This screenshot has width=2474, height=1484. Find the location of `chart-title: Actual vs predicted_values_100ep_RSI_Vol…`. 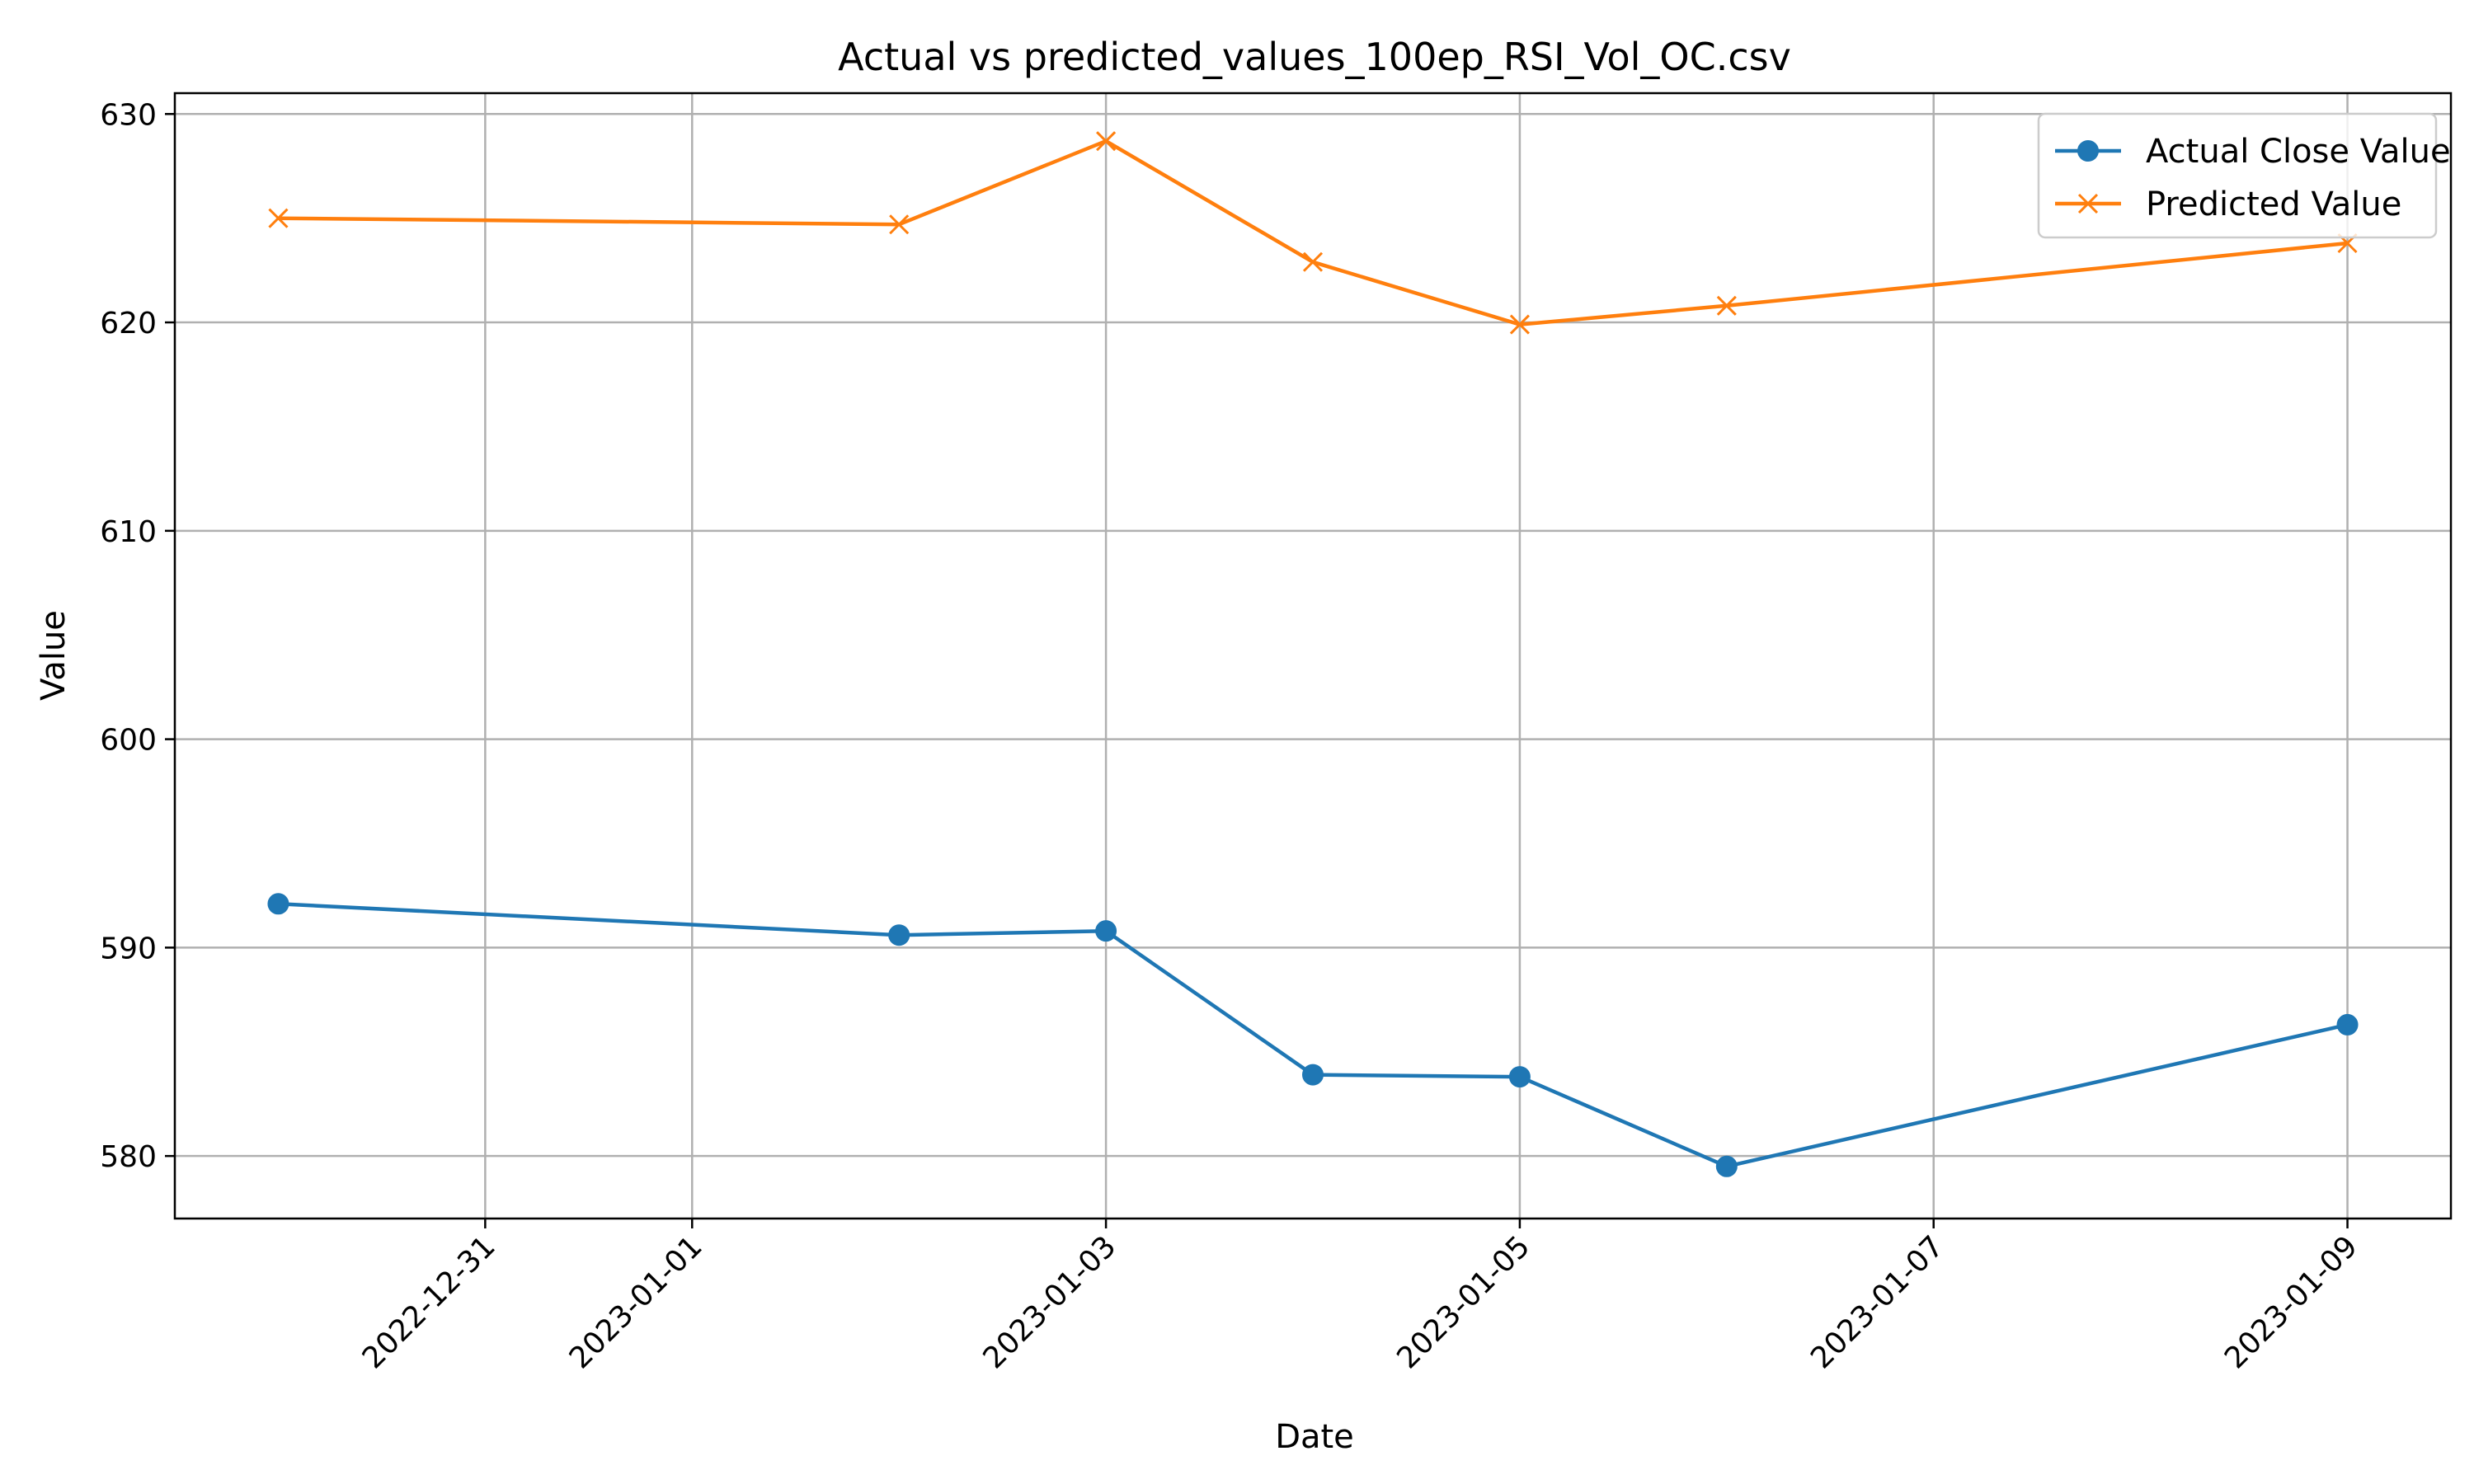

chart-title: Actual vs predicted_values_100ep_RSI_Vol… is located at coordinates (1314, 57).